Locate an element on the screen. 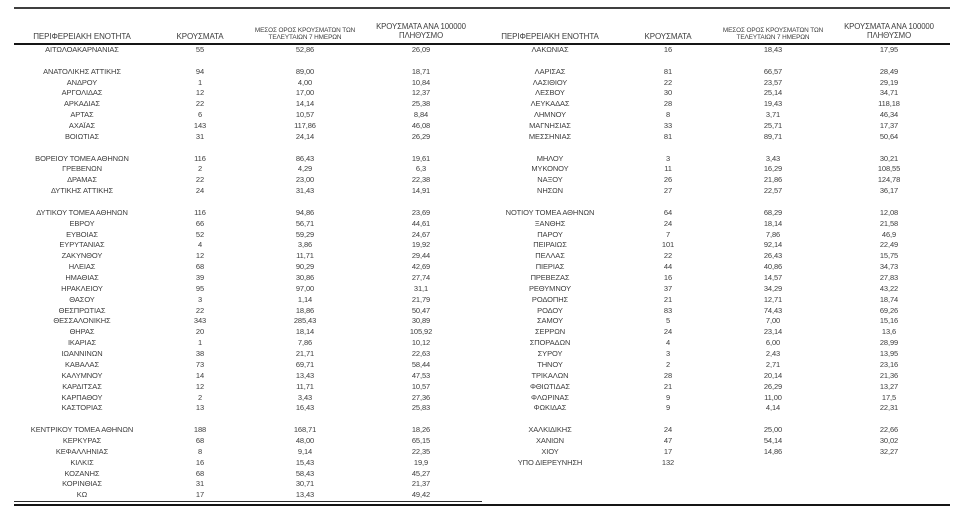 The image size is (959, 517). cases-cell: 21 is located at coordinates (668, 299).